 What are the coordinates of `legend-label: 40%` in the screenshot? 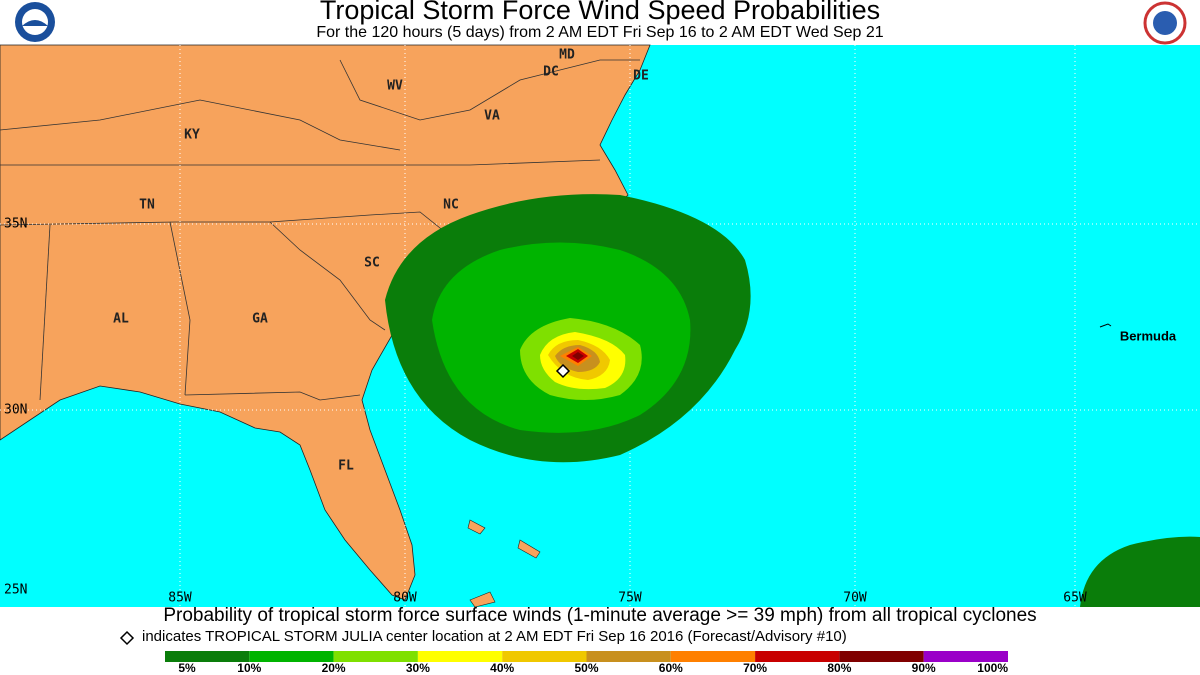 It's located at (502, 668).